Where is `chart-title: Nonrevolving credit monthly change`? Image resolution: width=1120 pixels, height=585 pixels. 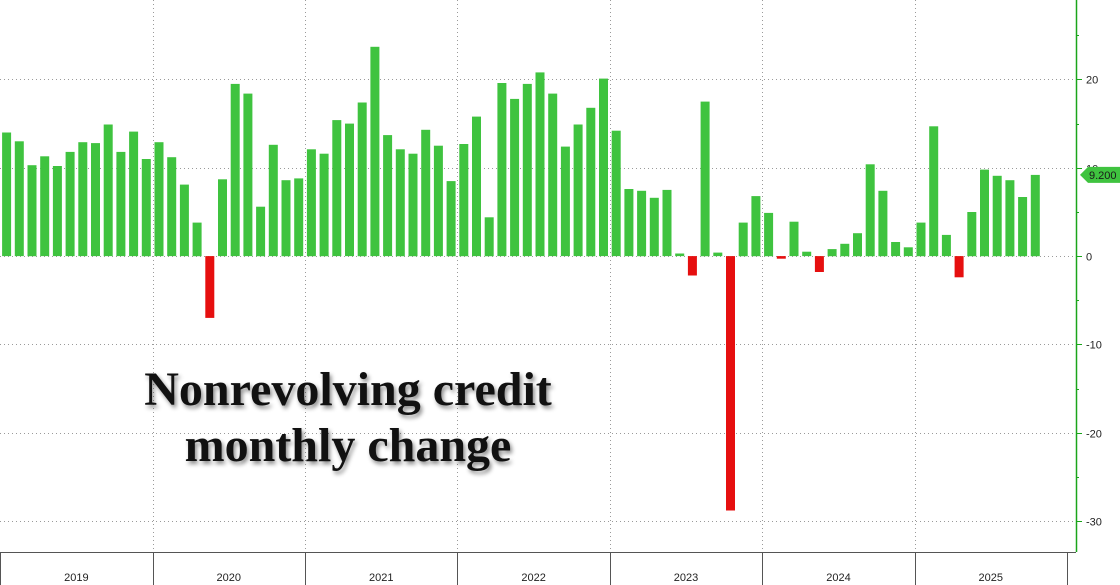 chart-title: Nonrevolving credit monthly change is located at coordinates (348, 418).